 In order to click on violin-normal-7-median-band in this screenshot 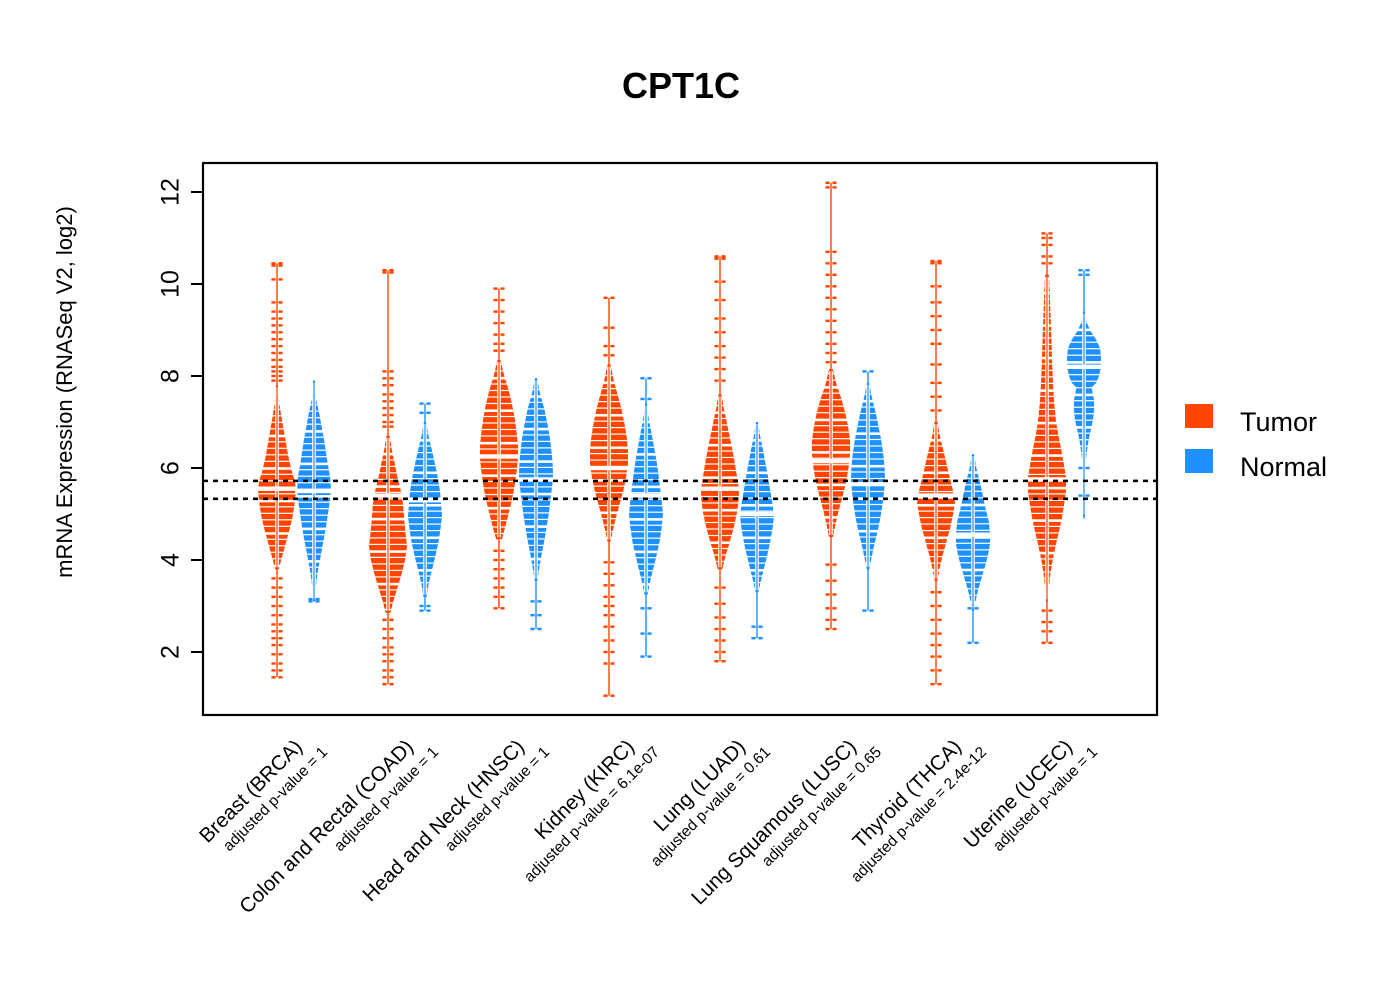, I will do `click(1084, 366)`.